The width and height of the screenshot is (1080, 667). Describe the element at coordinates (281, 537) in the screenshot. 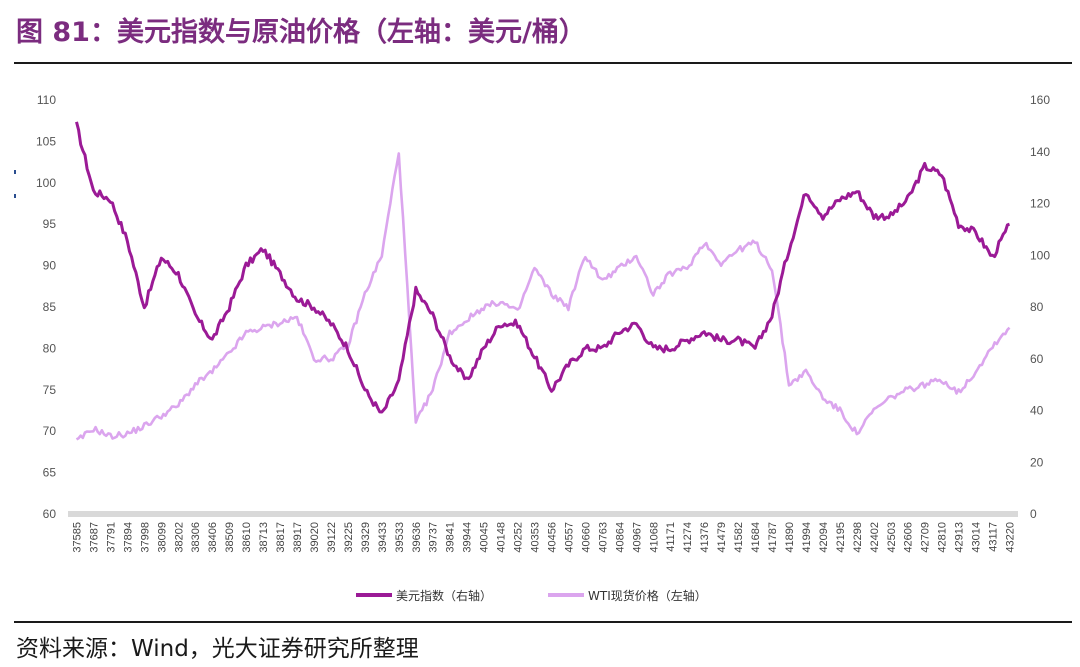

I see `x-tick-label: 38817` at that location.